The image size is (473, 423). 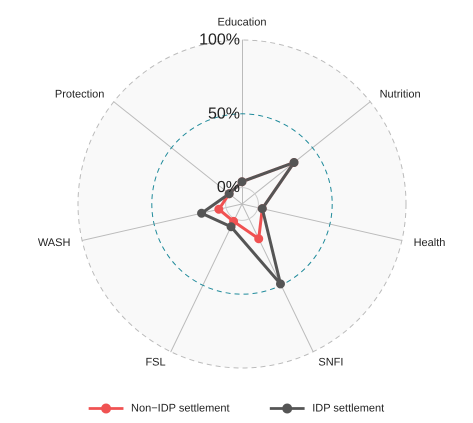 I want to click on spoke-label: Education, so click(x=242, y=22).